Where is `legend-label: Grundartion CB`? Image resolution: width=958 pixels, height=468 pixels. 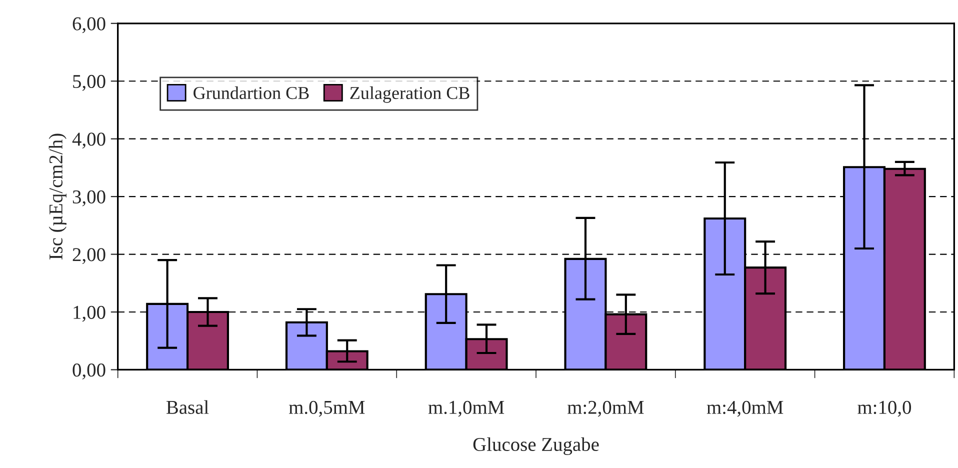
legend-label: Grundartion CB is located at coordinates (251, 93).